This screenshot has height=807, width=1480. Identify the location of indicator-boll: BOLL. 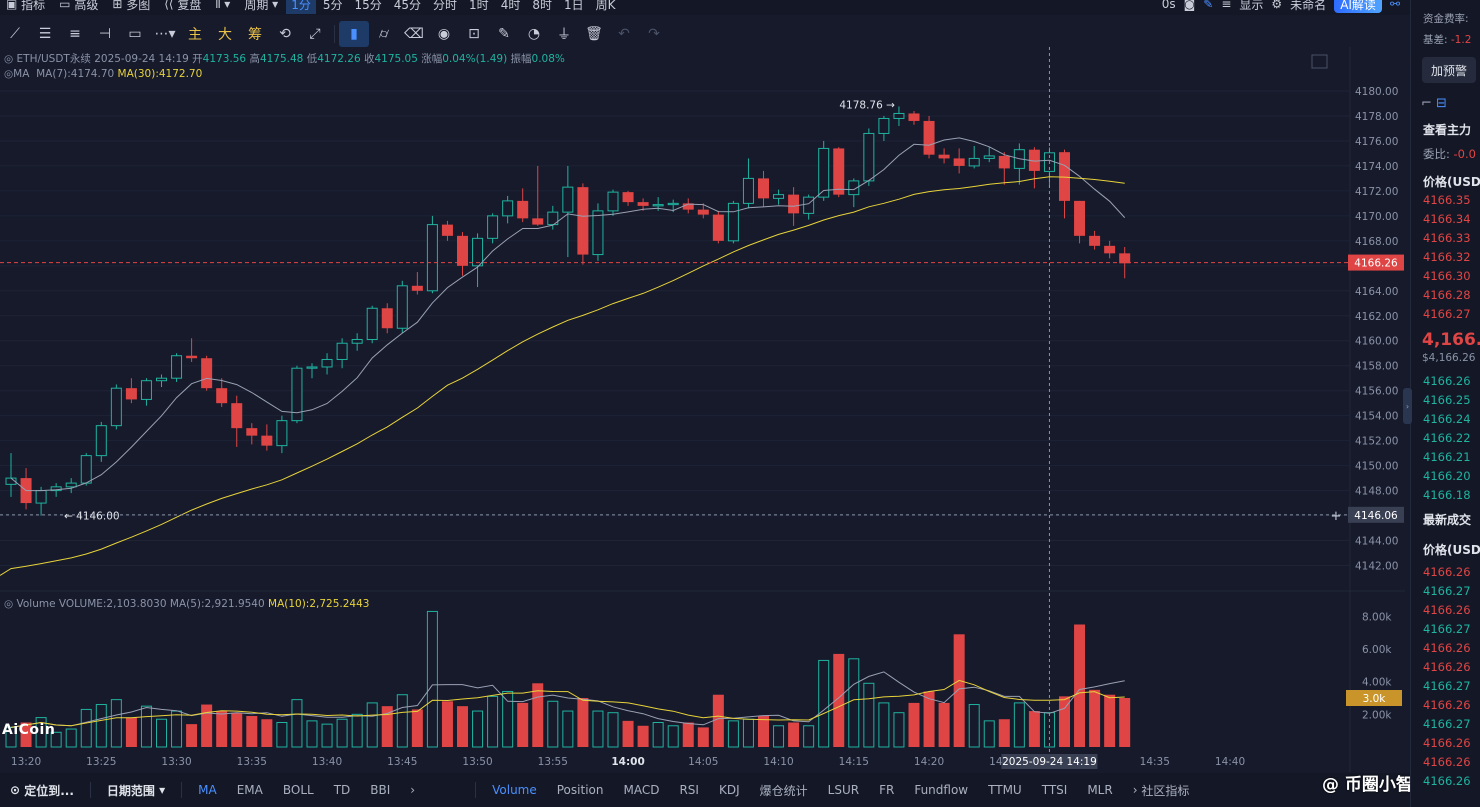
(298, 790).